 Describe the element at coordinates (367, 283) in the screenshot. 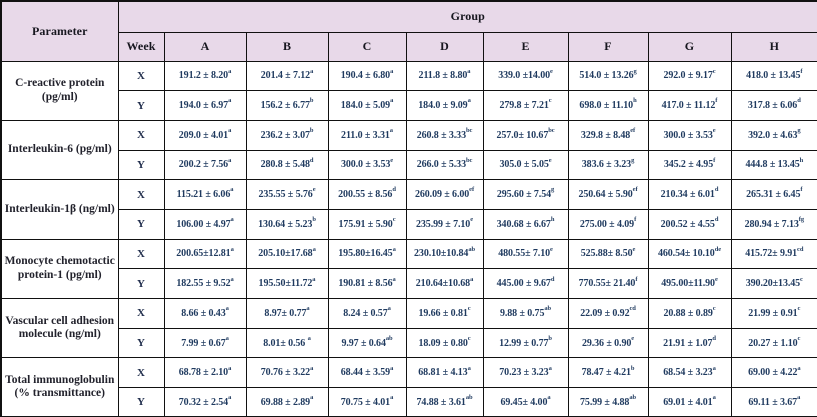

I see `value-cell: 190.81 ± 8.56a` at that location.